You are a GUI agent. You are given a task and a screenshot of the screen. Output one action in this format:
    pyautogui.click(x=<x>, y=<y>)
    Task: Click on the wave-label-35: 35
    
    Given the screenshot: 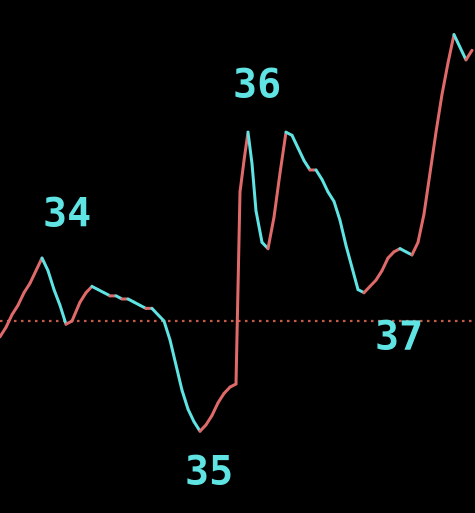 What is the action you would take?
    pyautogui.click(x=209, y=472)
    